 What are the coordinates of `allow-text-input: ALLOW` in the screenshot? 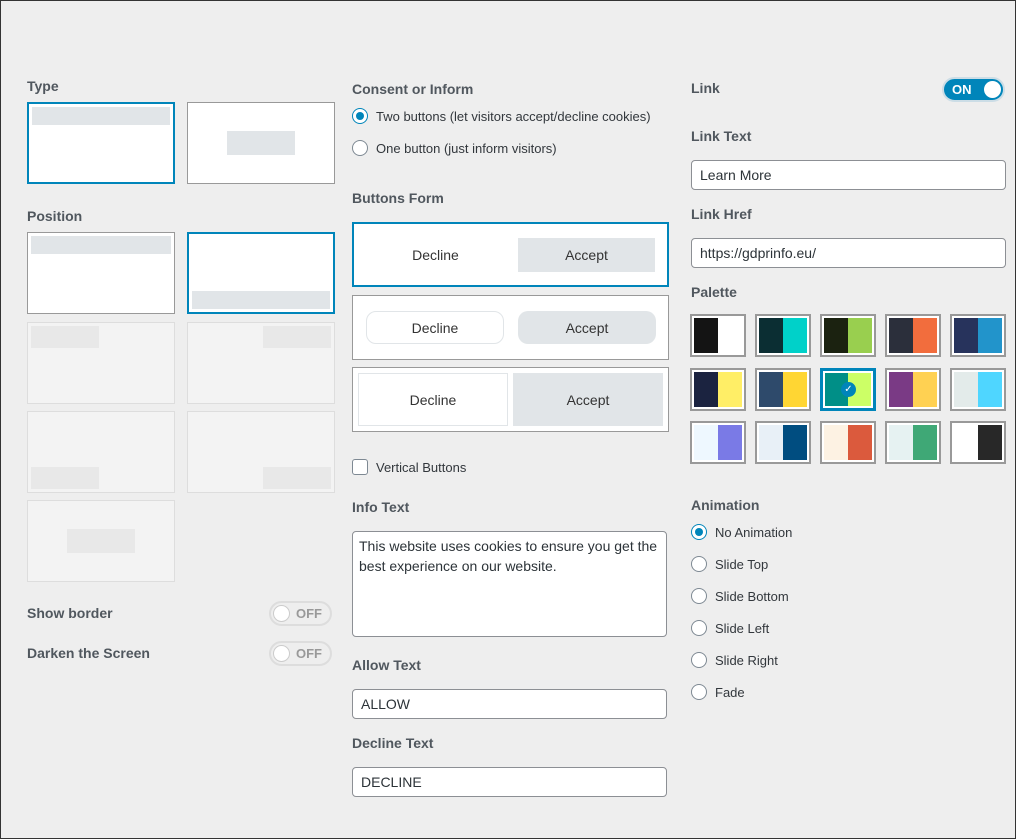 It's located at (509, 704).